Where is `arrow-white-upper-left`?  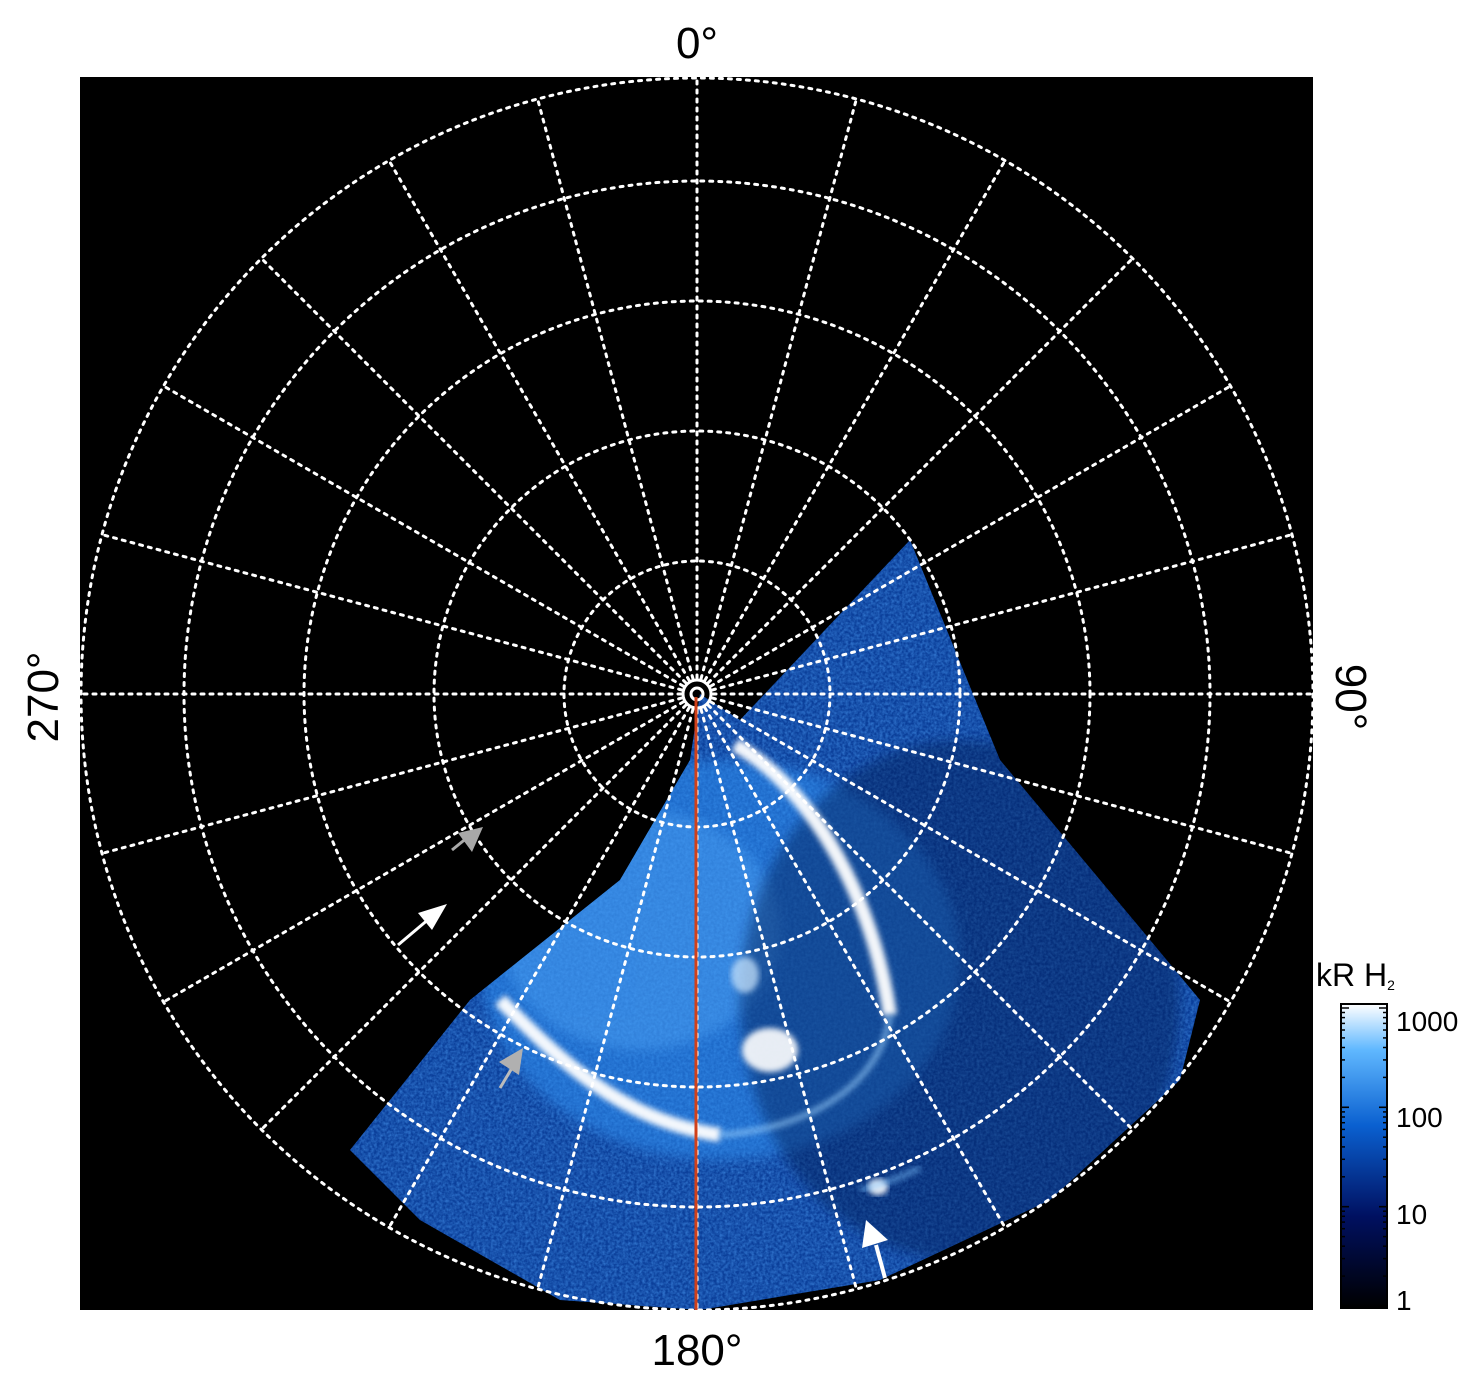
arrow-white-upper-left is located at coordinates (422, 925).